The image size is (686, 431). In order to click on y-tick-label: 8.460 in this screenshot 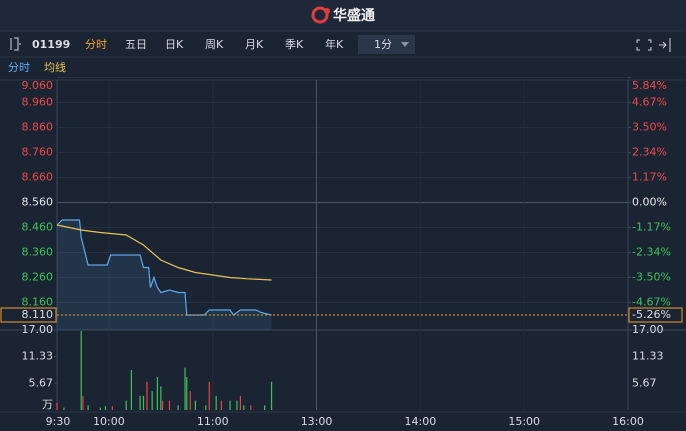, I will do `click(38, 227)`.